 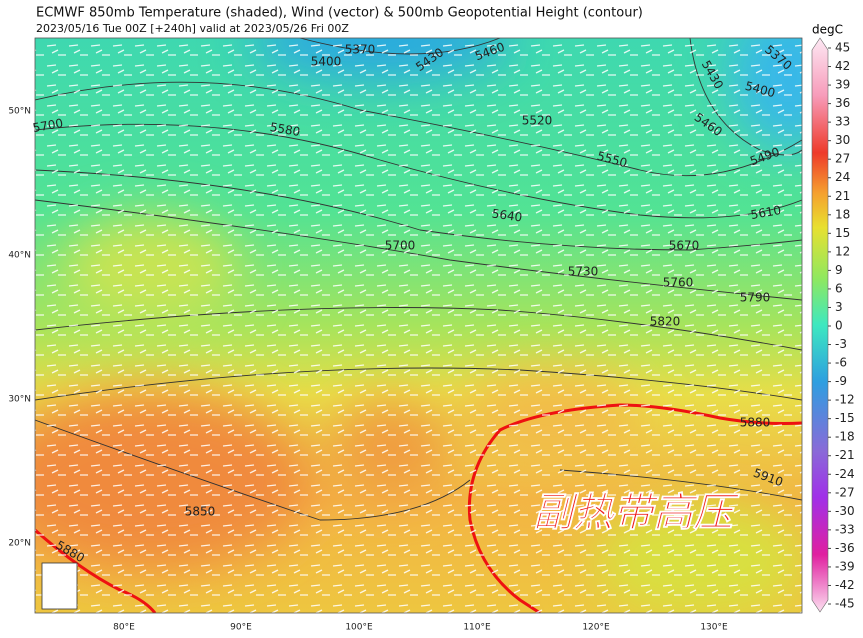 I want to click on lon-label: 90°E, so click(x=241, y=628).